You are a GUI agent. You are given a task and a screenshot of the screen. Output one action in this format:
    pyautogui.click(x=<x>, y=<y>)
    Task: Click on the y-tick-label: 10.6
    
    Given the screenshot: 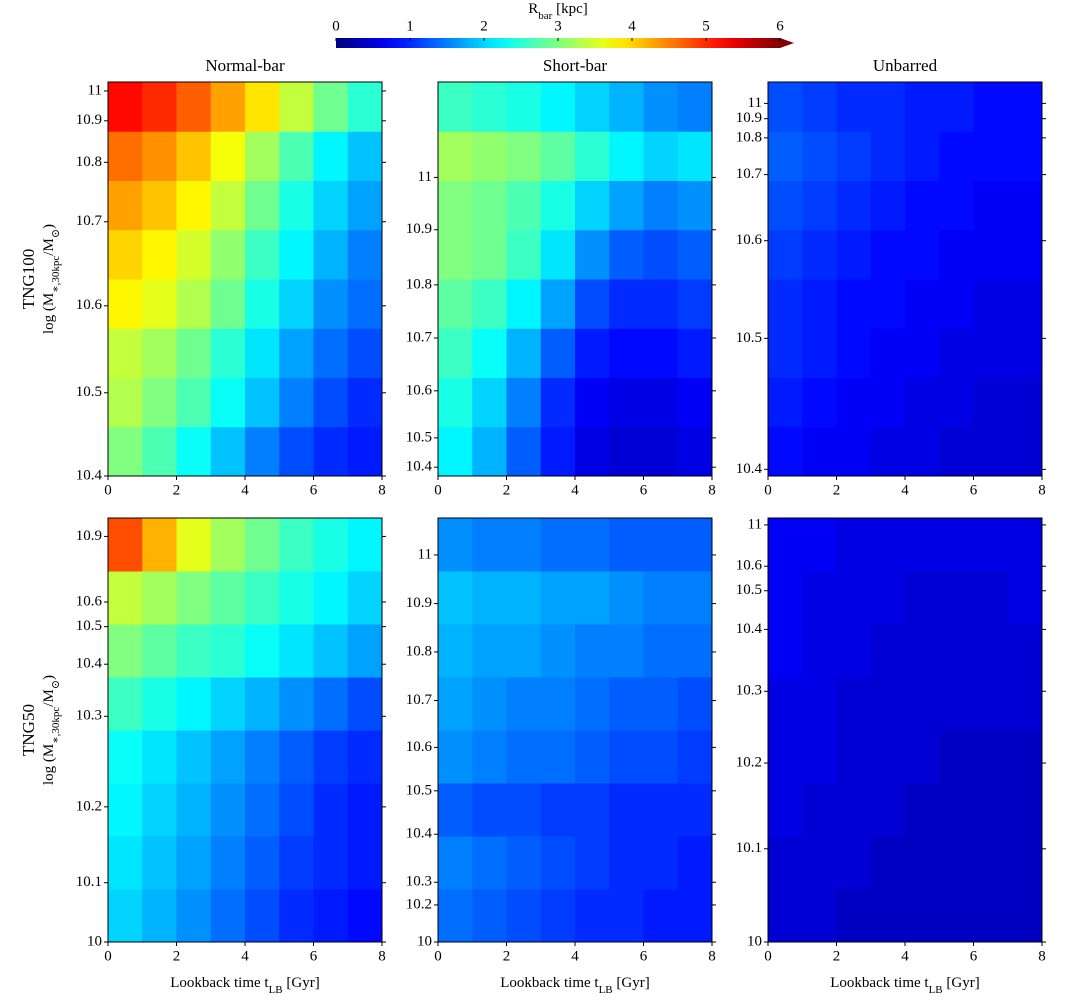 What is the action you would take?
    pyautogui.click(x=419, y=390)
    